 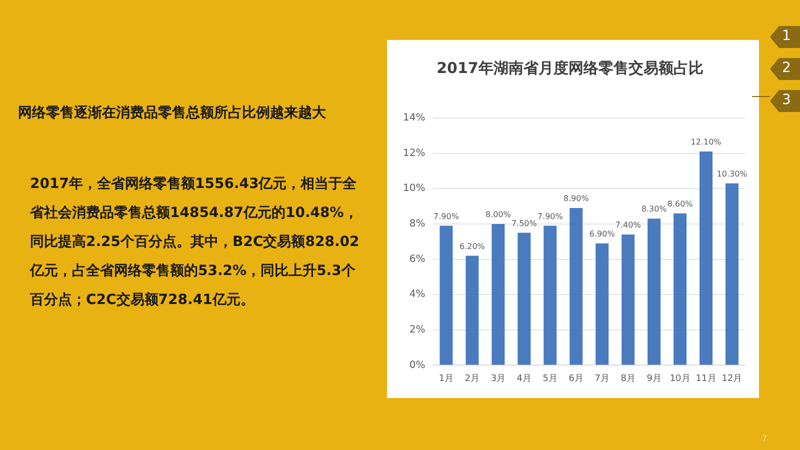 I want to click on x-tick-label: 1月, so click(x=446, y=379).